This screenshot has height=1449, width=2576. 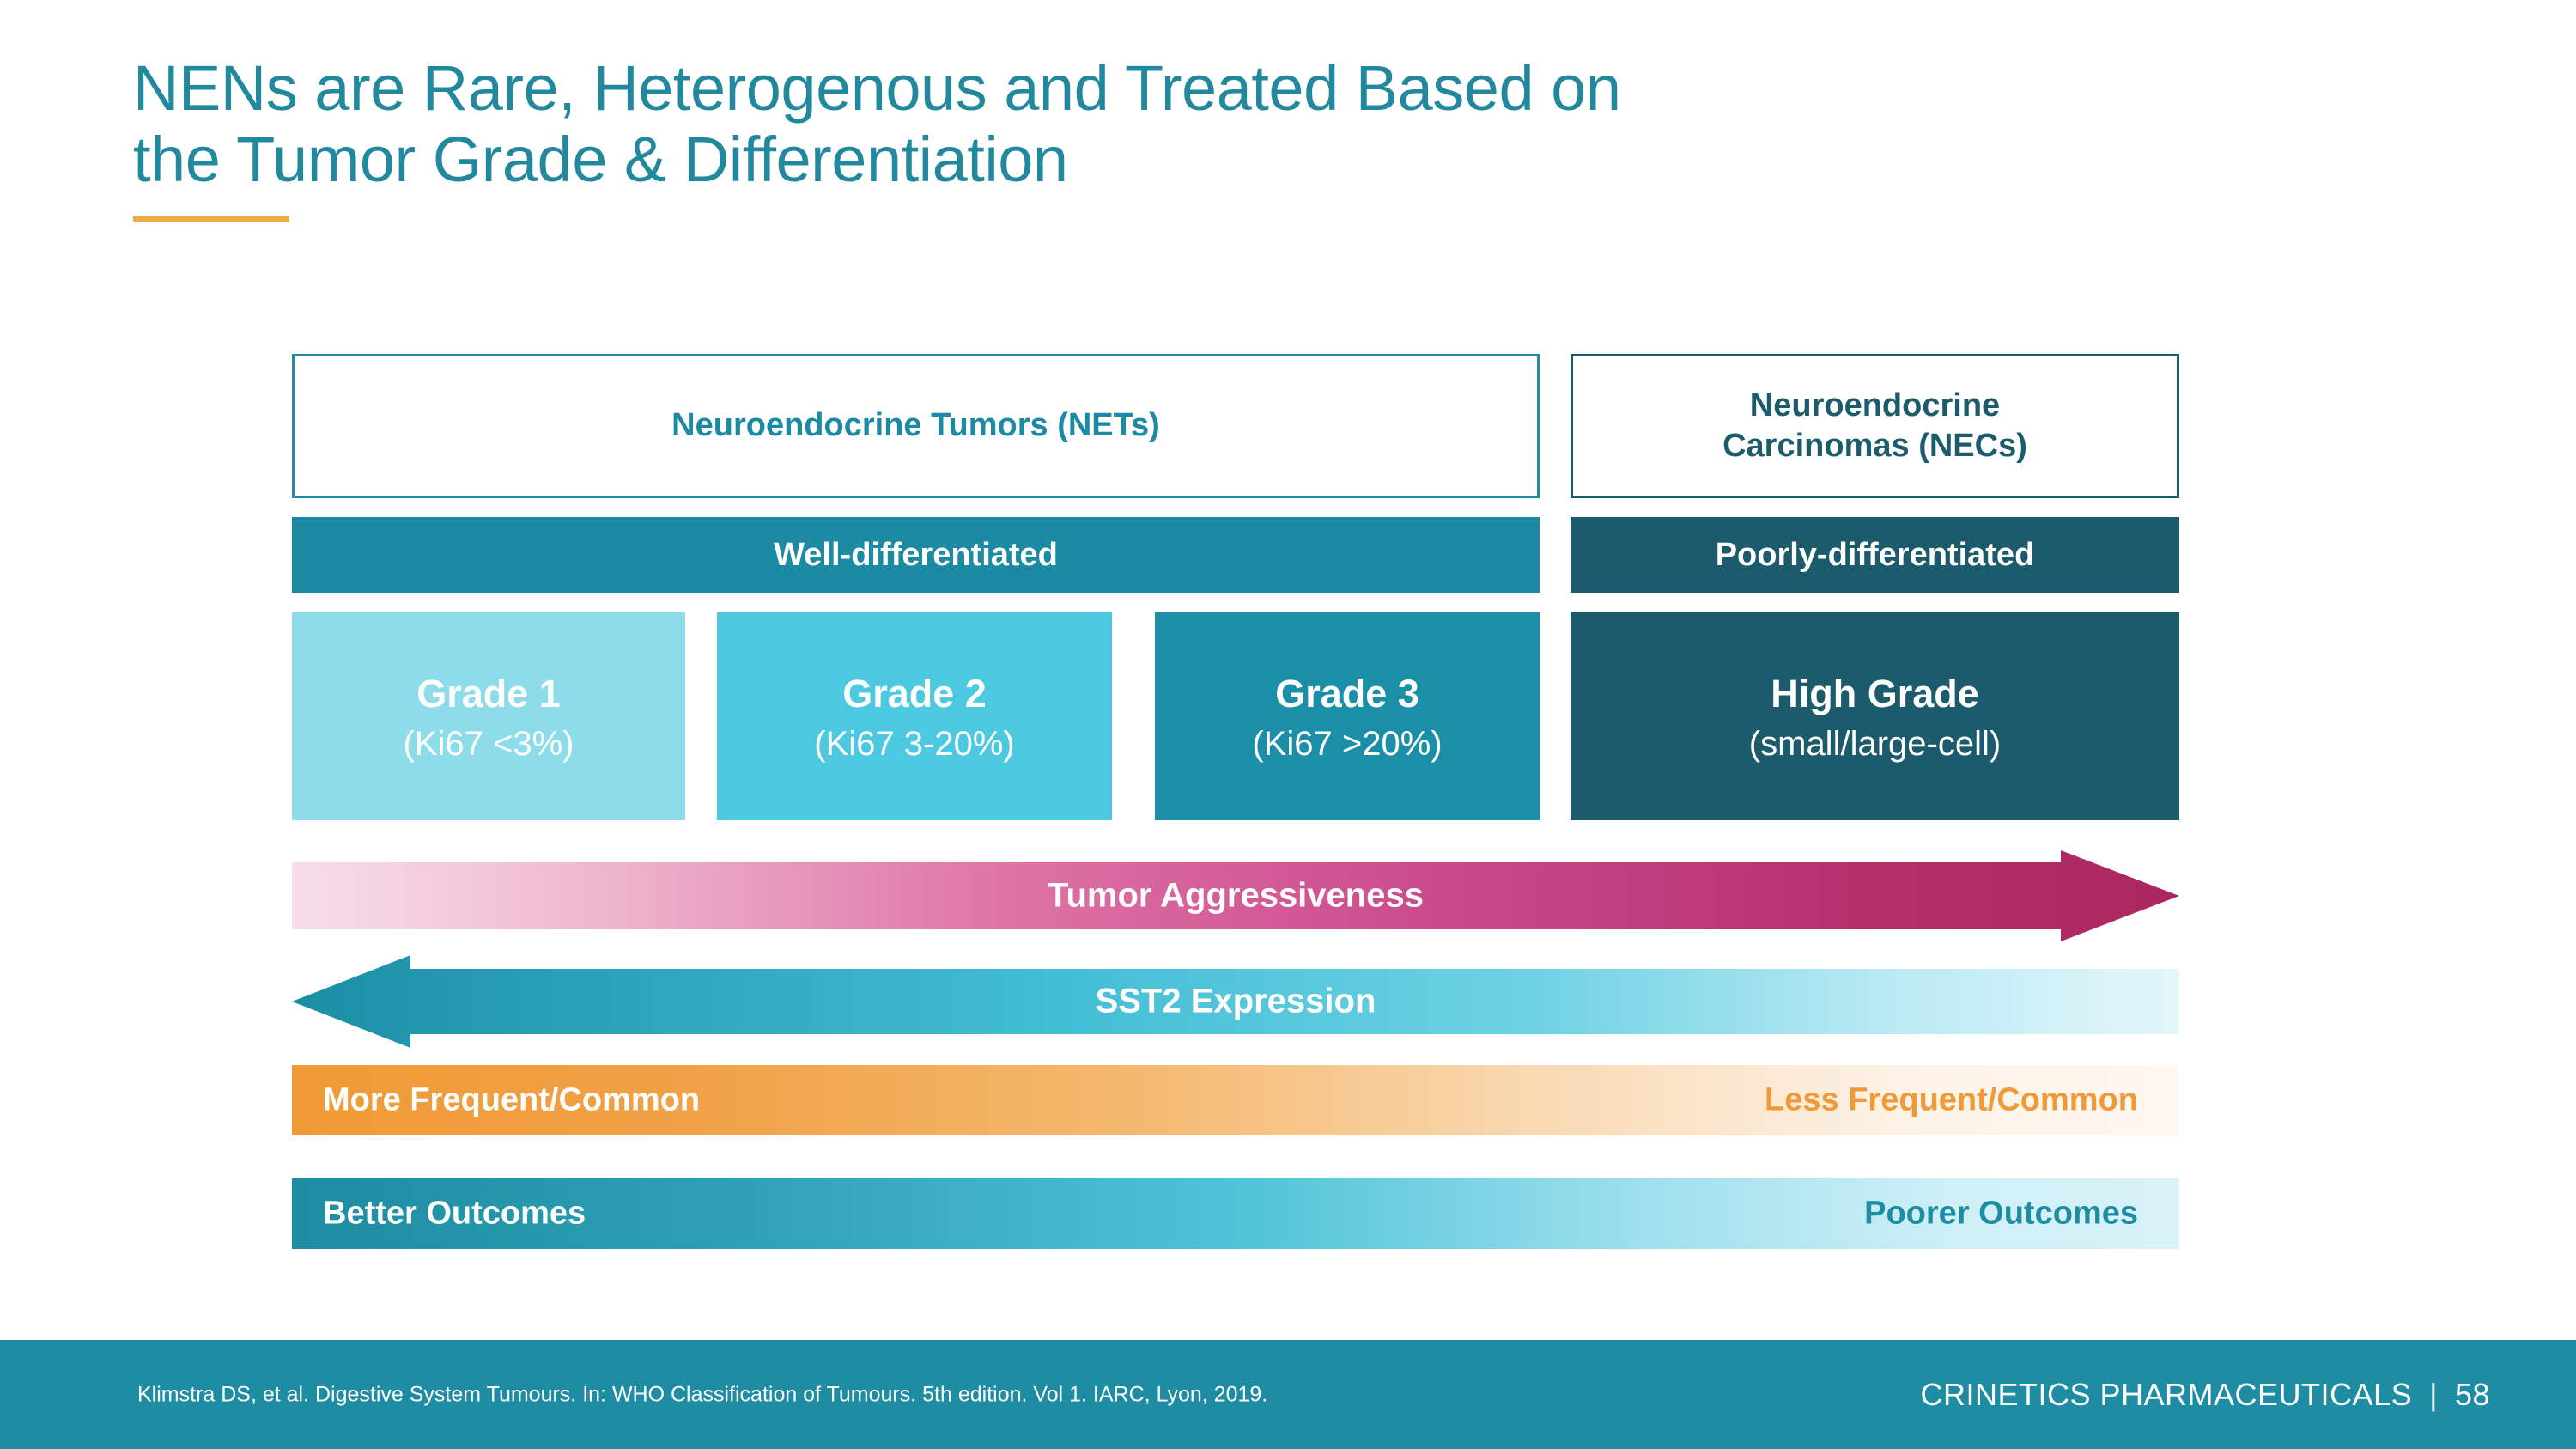 I want to click on grade-box-1: Grade 1 (Ki67 <3%), so click(x=488, y=716).